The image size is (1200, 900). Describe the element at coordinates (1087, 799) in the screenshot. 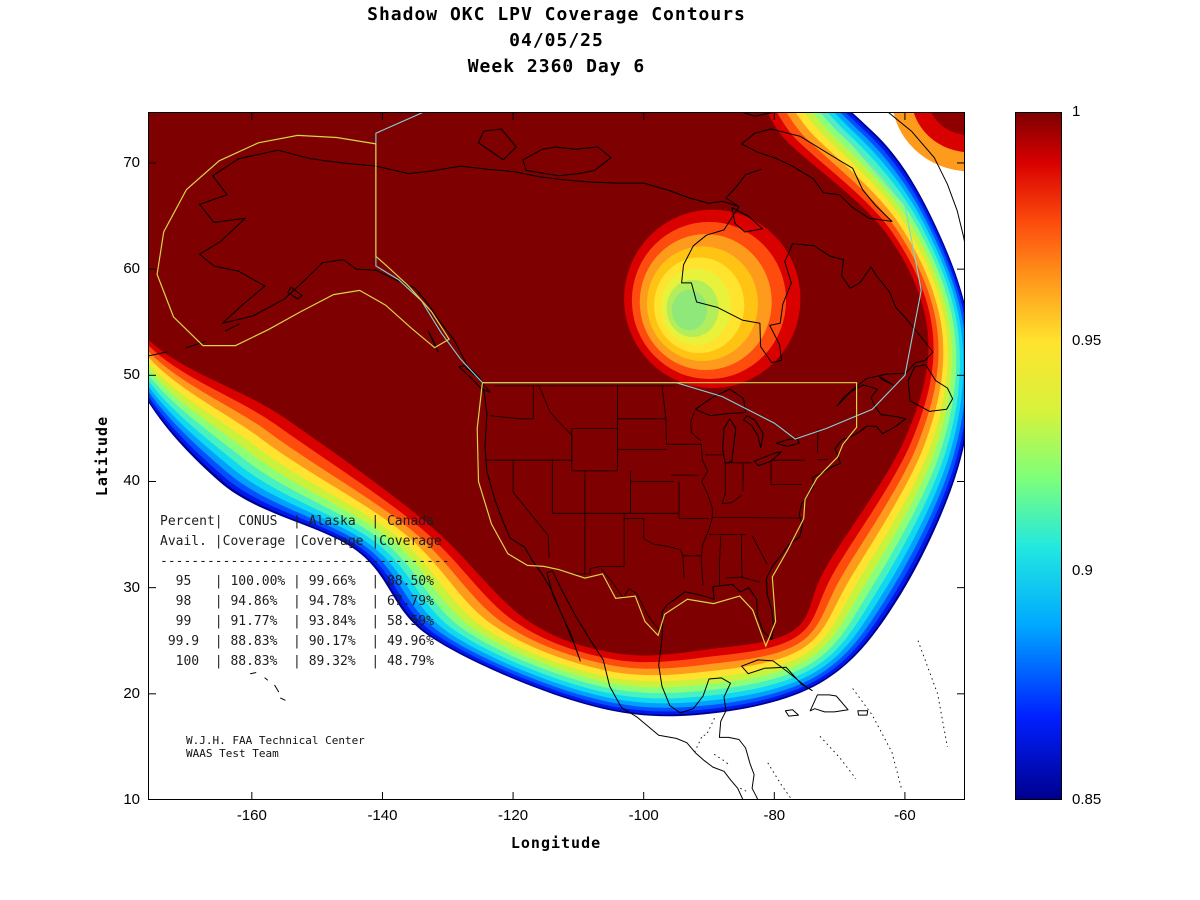

I see `colorbar-tick-label: 0.85` at that location.